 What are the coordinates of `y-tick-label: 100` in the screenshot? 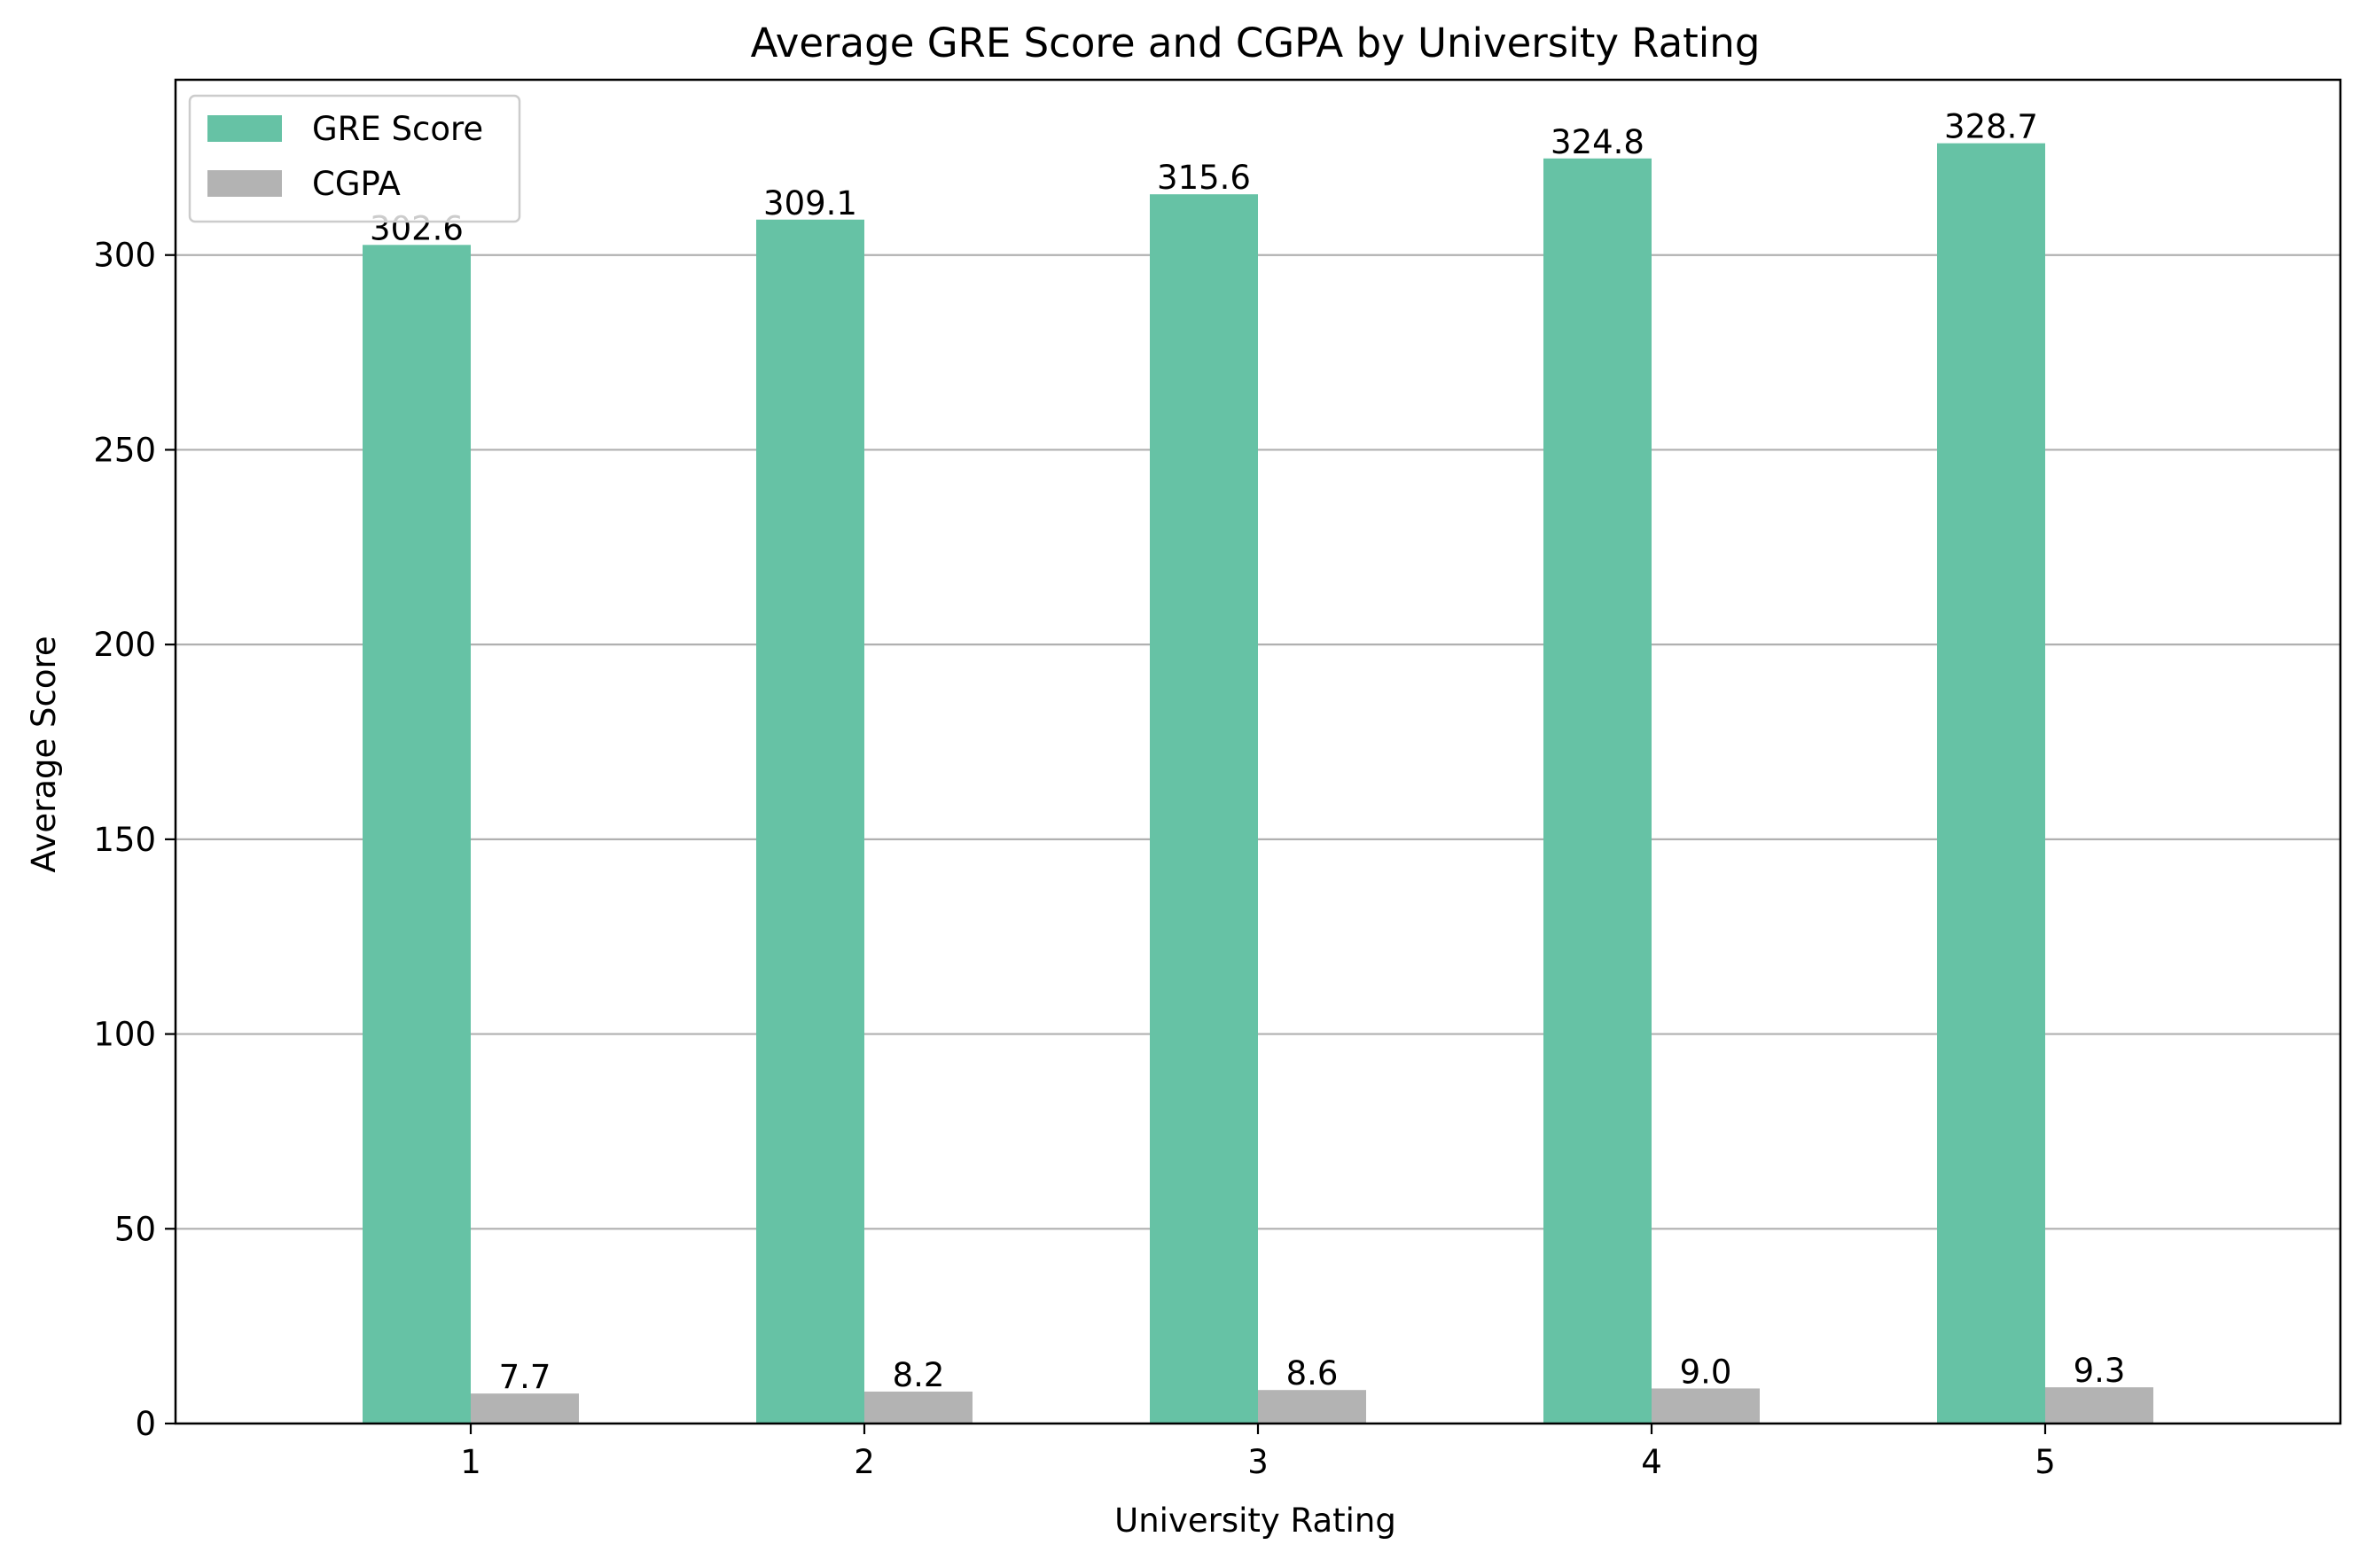 It's located at (124, 1035).